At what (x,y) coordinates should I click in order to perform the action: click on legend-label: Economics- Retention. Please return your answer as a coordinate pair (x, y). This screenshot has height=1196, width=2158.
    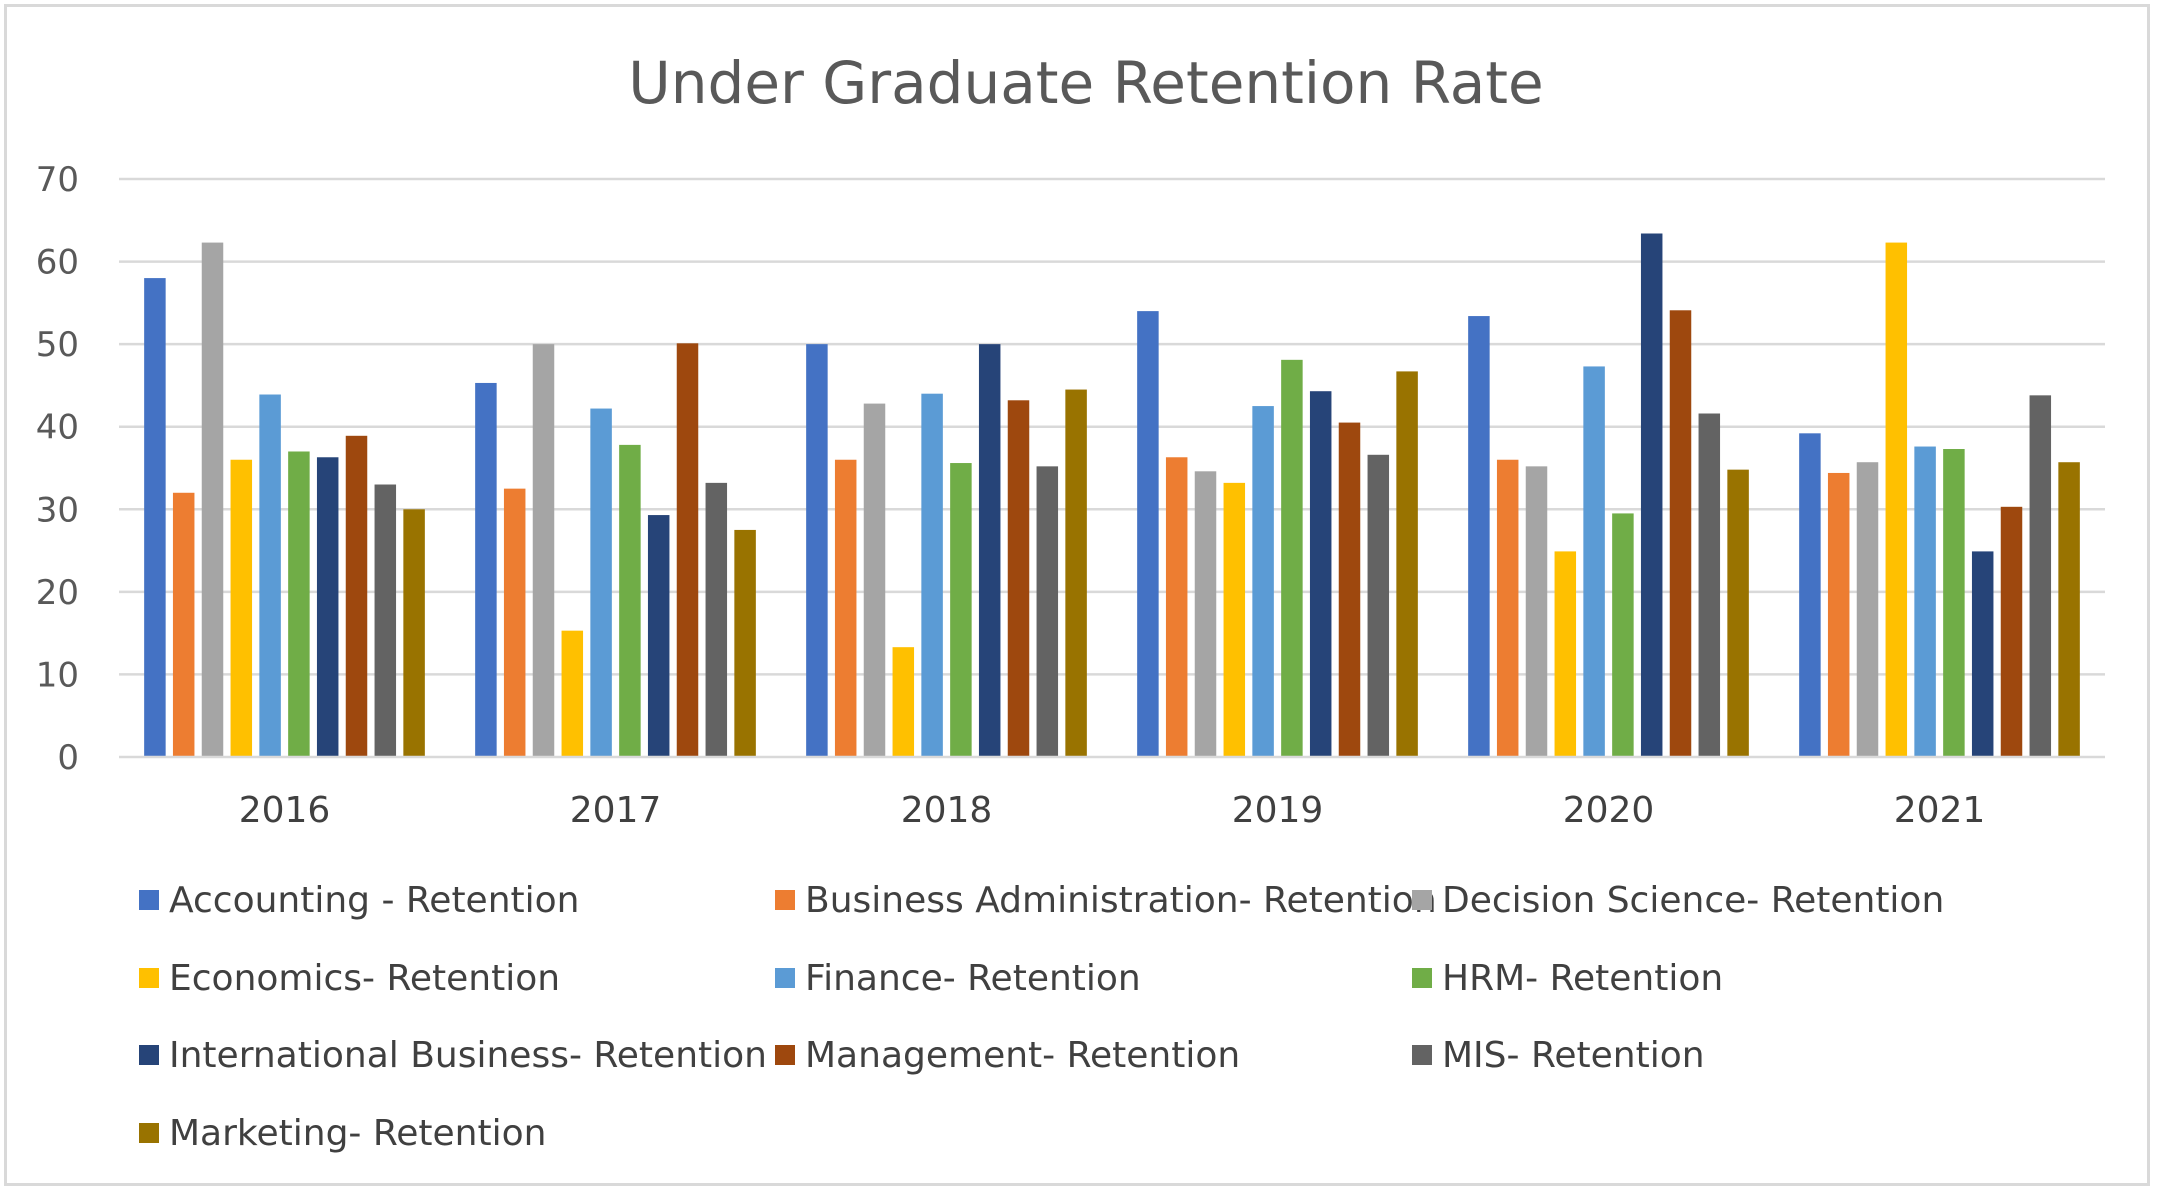
    Looking at the image, I should click on (364, 978).